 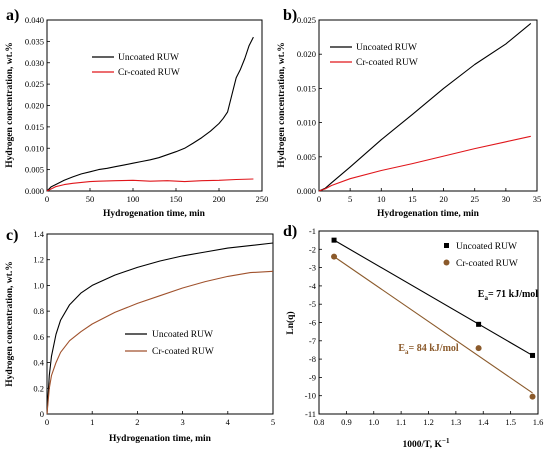 What do you see at coordinates (433, 297) in the screenshot?
I see `fit-line-uncoated` at bounding box center [433, 297].